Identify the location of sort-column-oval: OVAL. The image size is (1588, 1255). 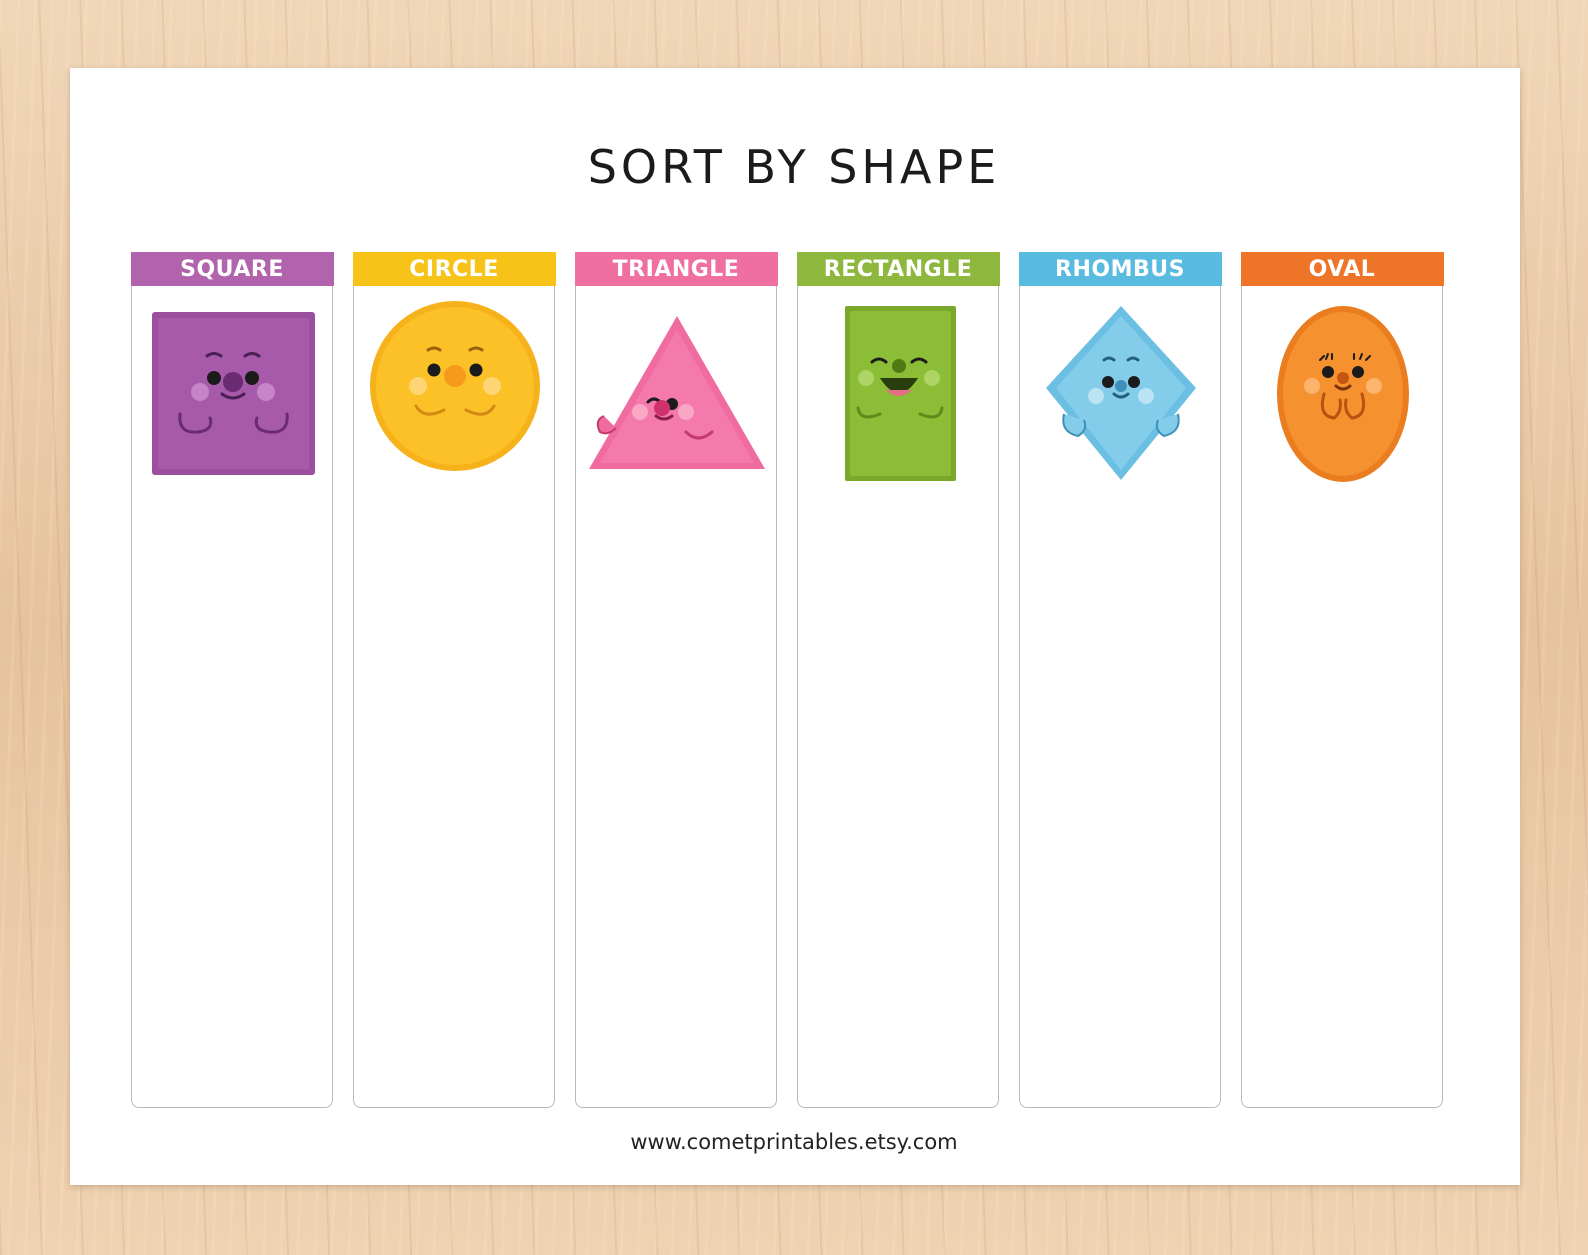
(1342, 680).